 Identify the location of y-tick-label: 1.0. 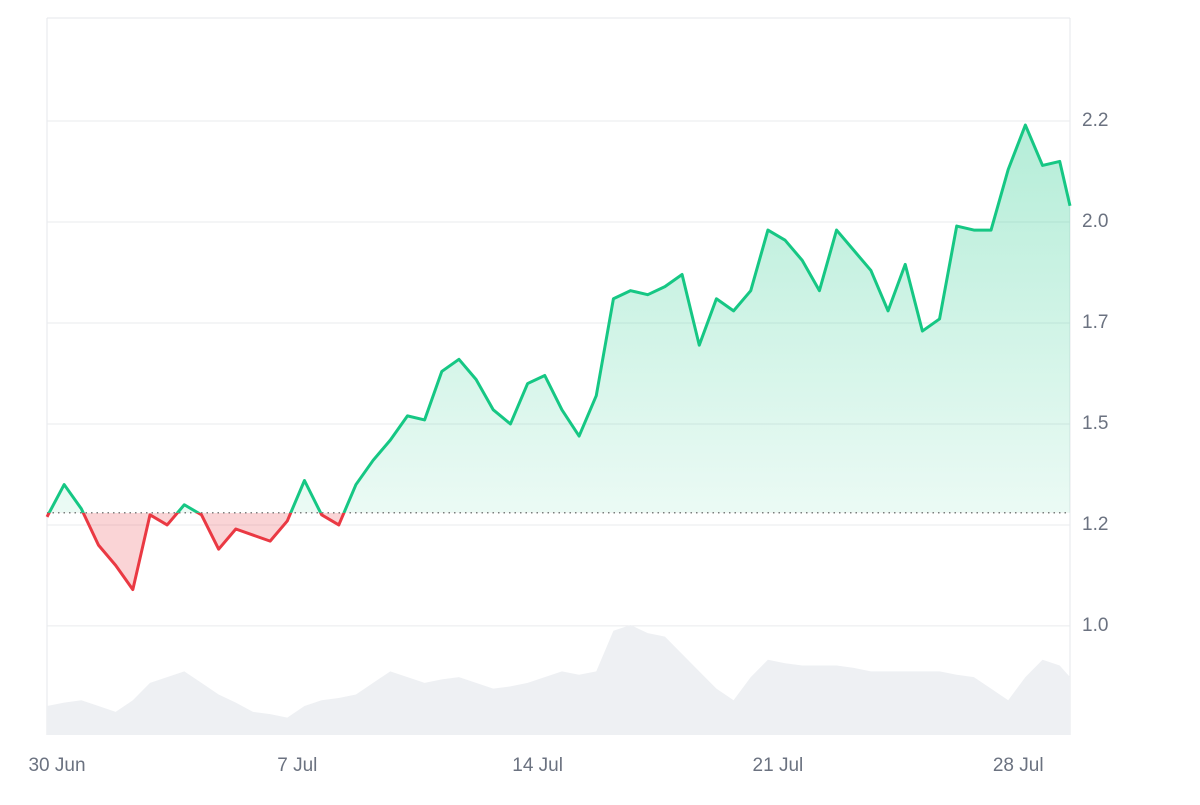
(1095, 625).